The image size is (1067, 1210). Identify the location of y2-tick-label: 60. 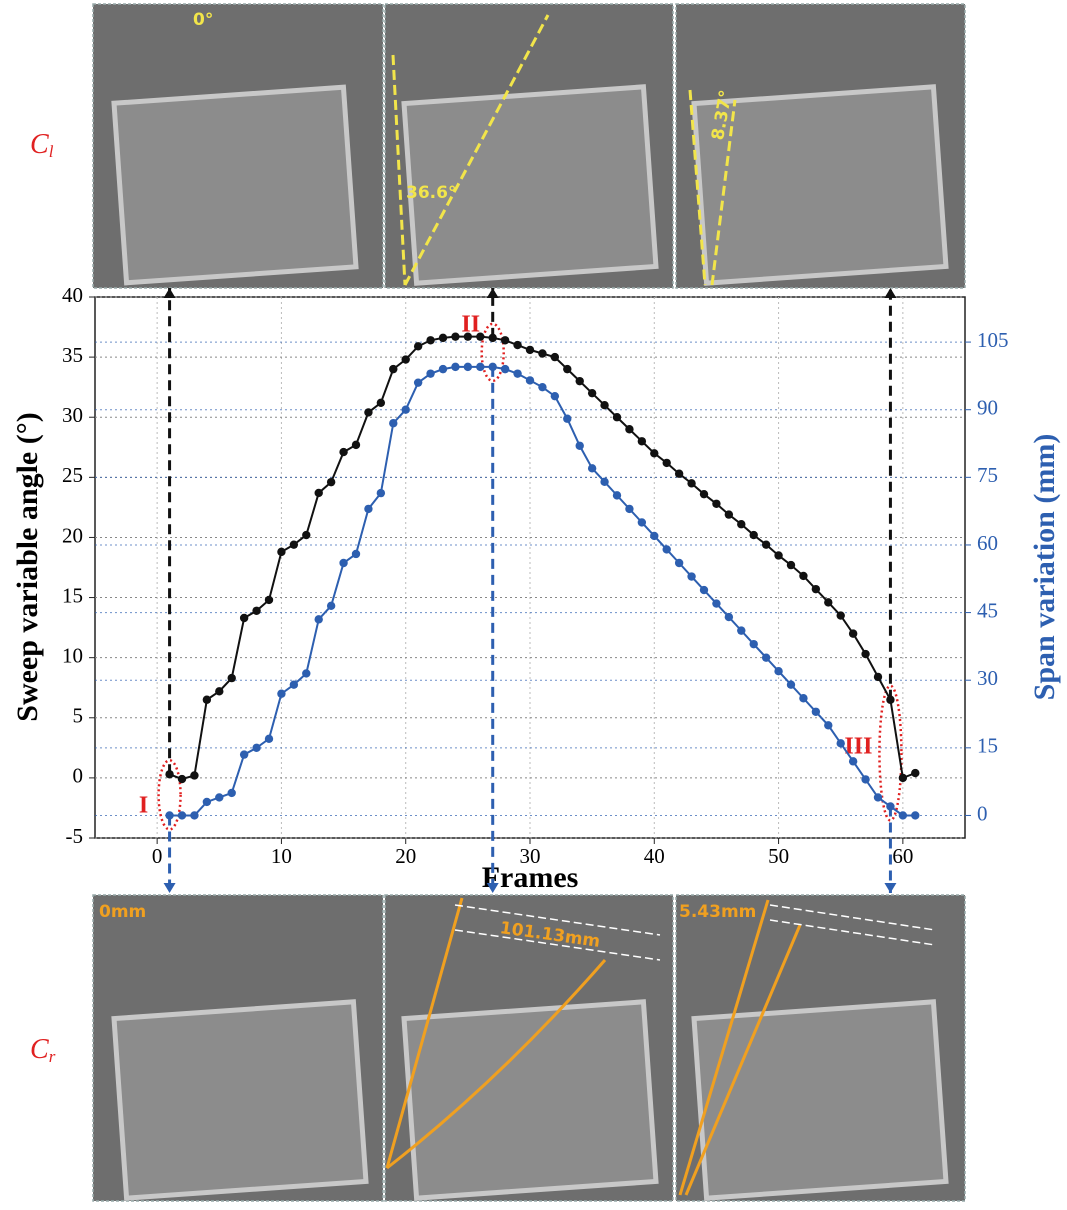
(987, 543).